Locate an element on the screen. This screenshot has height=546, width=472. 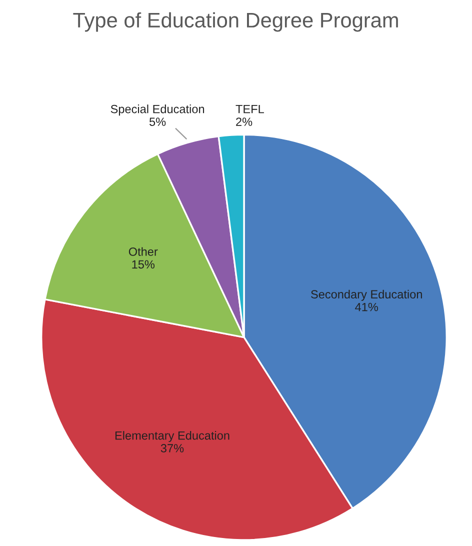
data-label: 41% is located at coordinates (366, 307).